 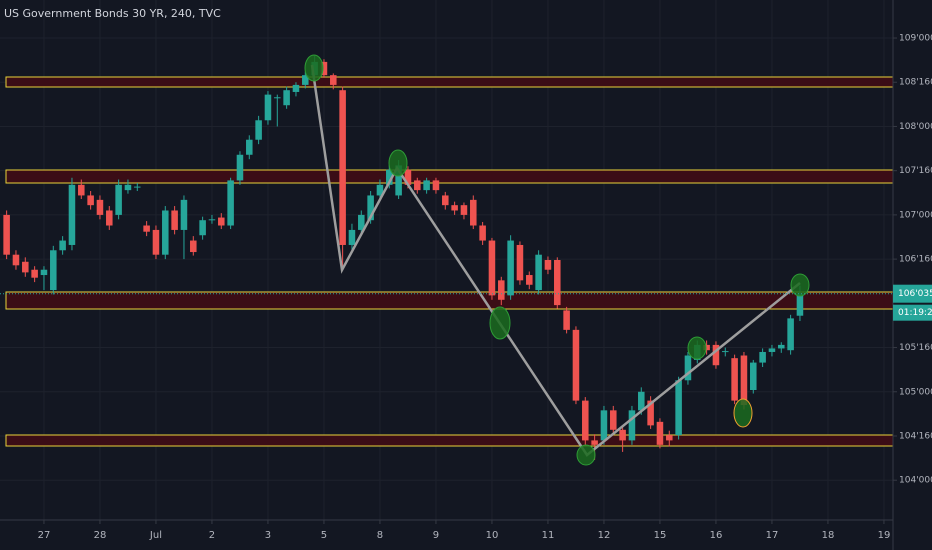 What do you see at coordinates (915, 127) in the screenshot?
I see `y-tick-label: 108'000` at bounding box center [915, 127].